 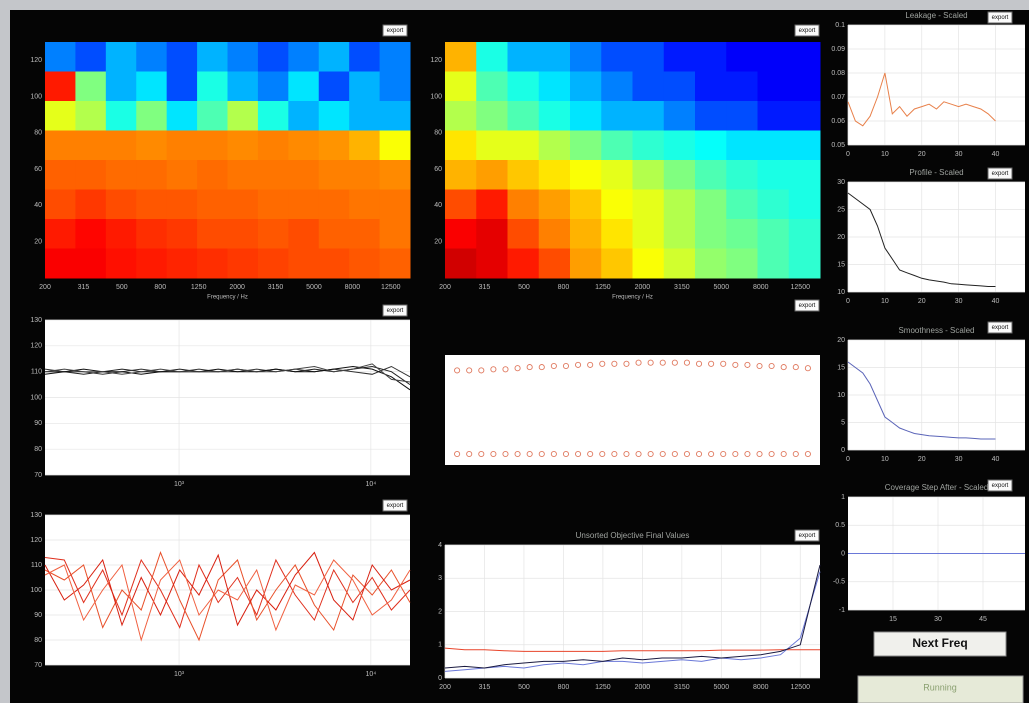 I want to click on x-tick-label: 0, so click(x=848, y=154).